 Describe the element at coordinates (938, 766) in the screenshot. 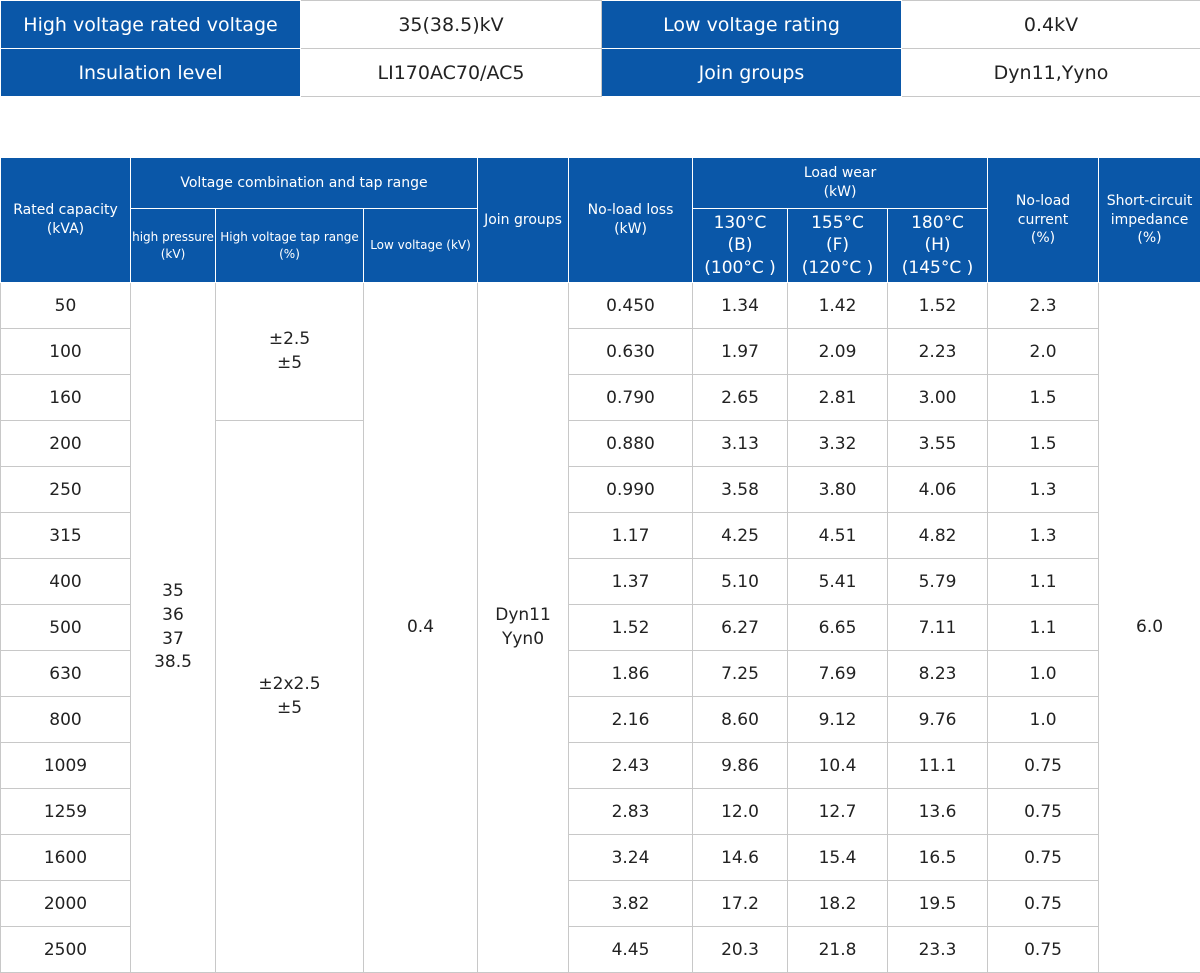

I see `cell-load-wear-180: 11.1` at that location.